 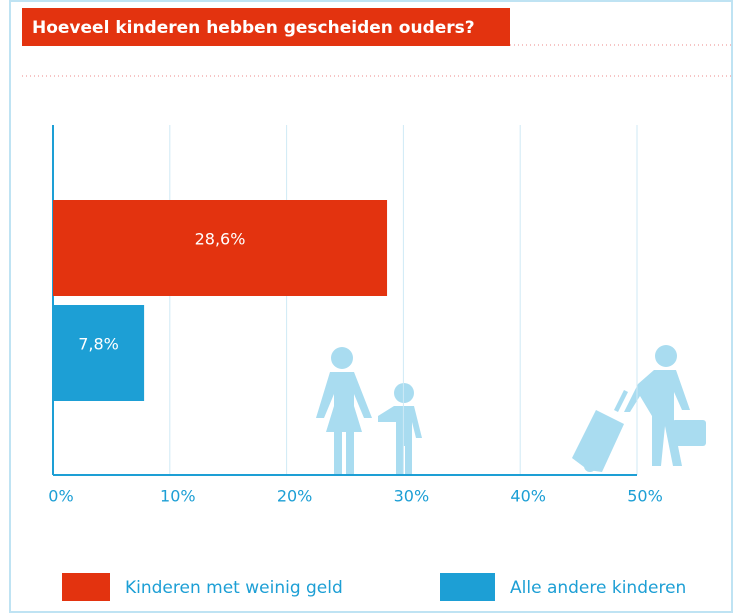 I want to click on data-label: 28,6%, so click(x=220, y=239).